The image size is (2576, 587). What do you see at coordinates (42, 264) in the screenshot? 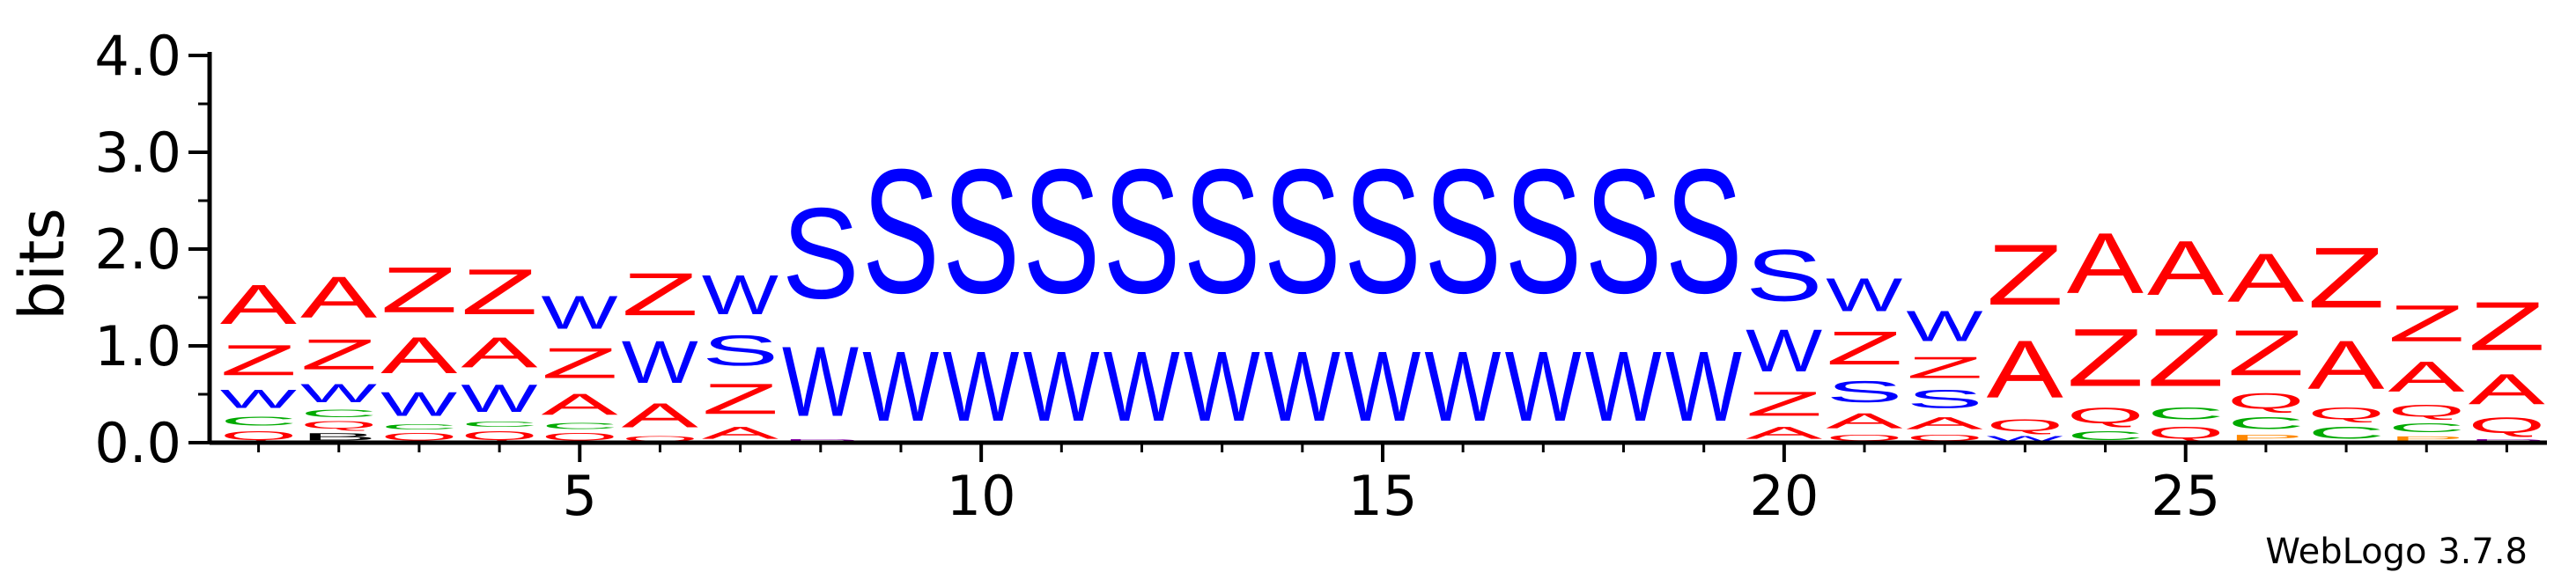
I see `y-axis-label: bits` at bounding box center [42, 264].